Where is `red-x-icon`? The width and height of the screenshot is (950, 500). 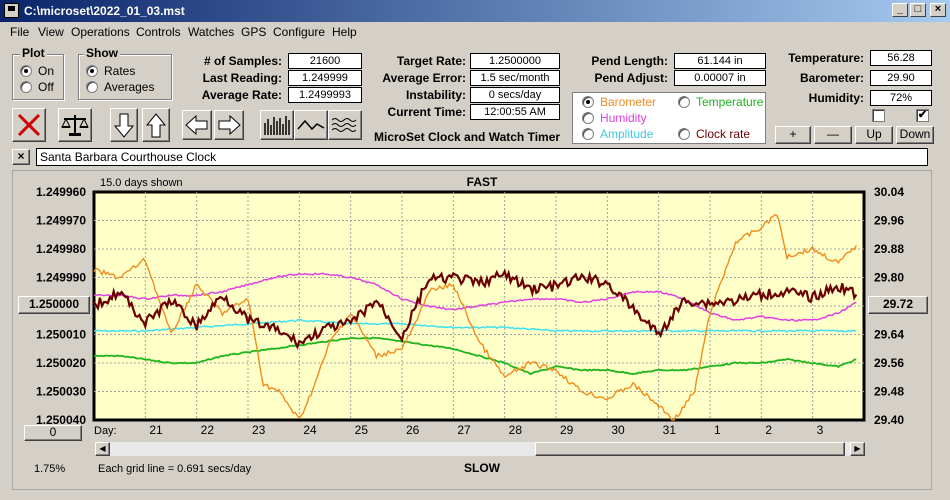 red-x-icon is located at coordinates (29, 125).